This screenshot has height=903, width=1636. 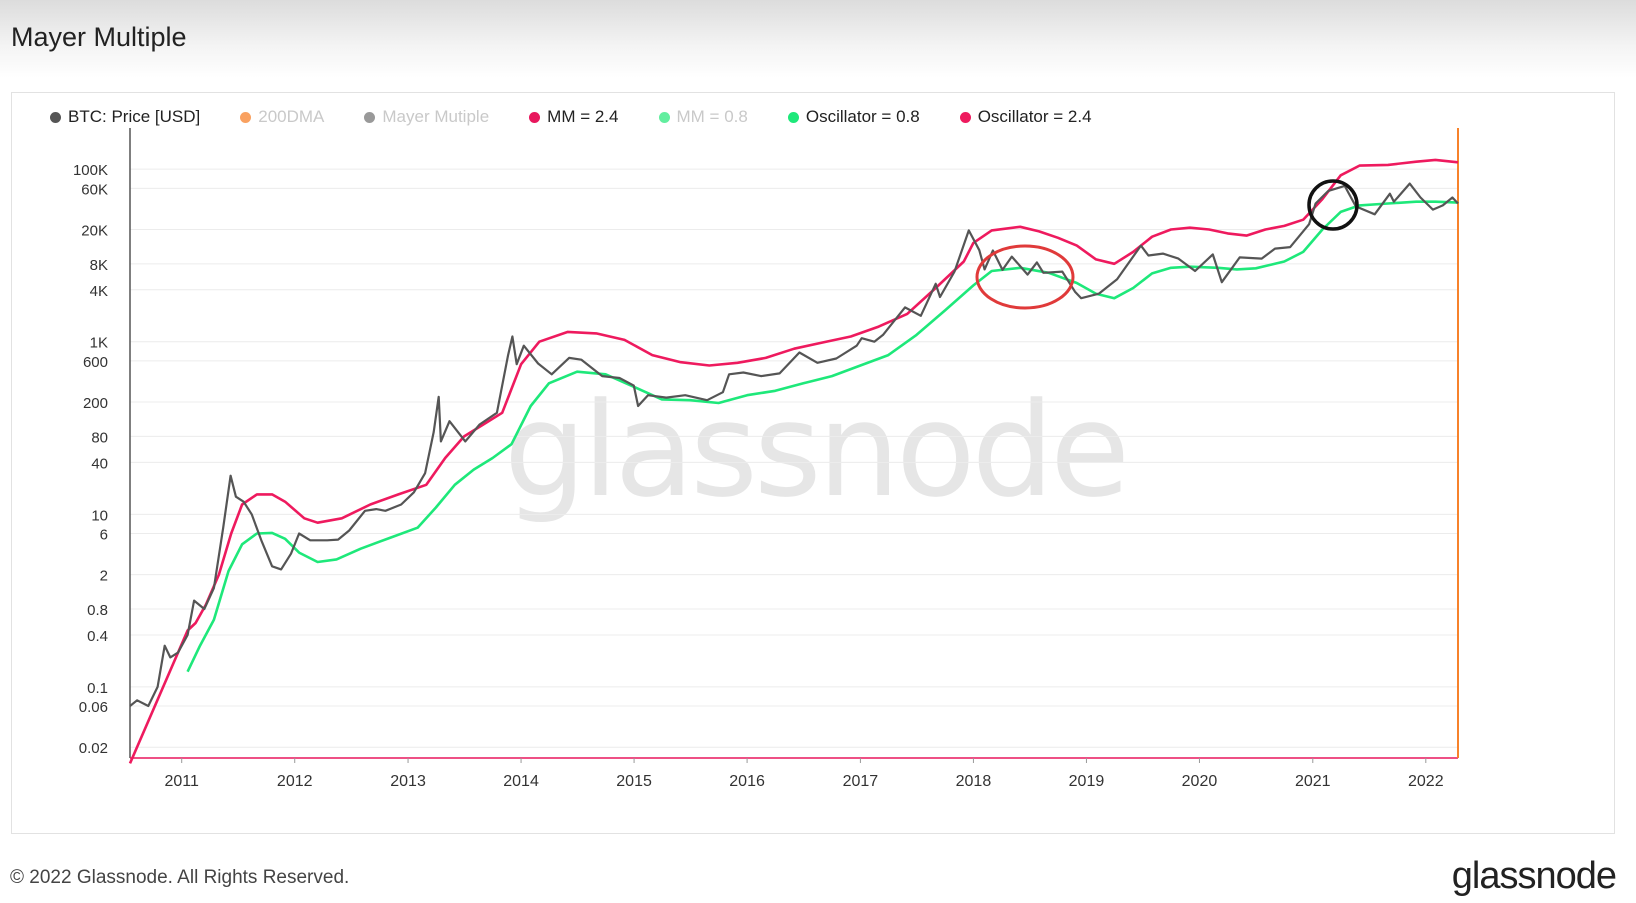 I want to click on y-tick-label: 100K, so click(x=90, y=170).